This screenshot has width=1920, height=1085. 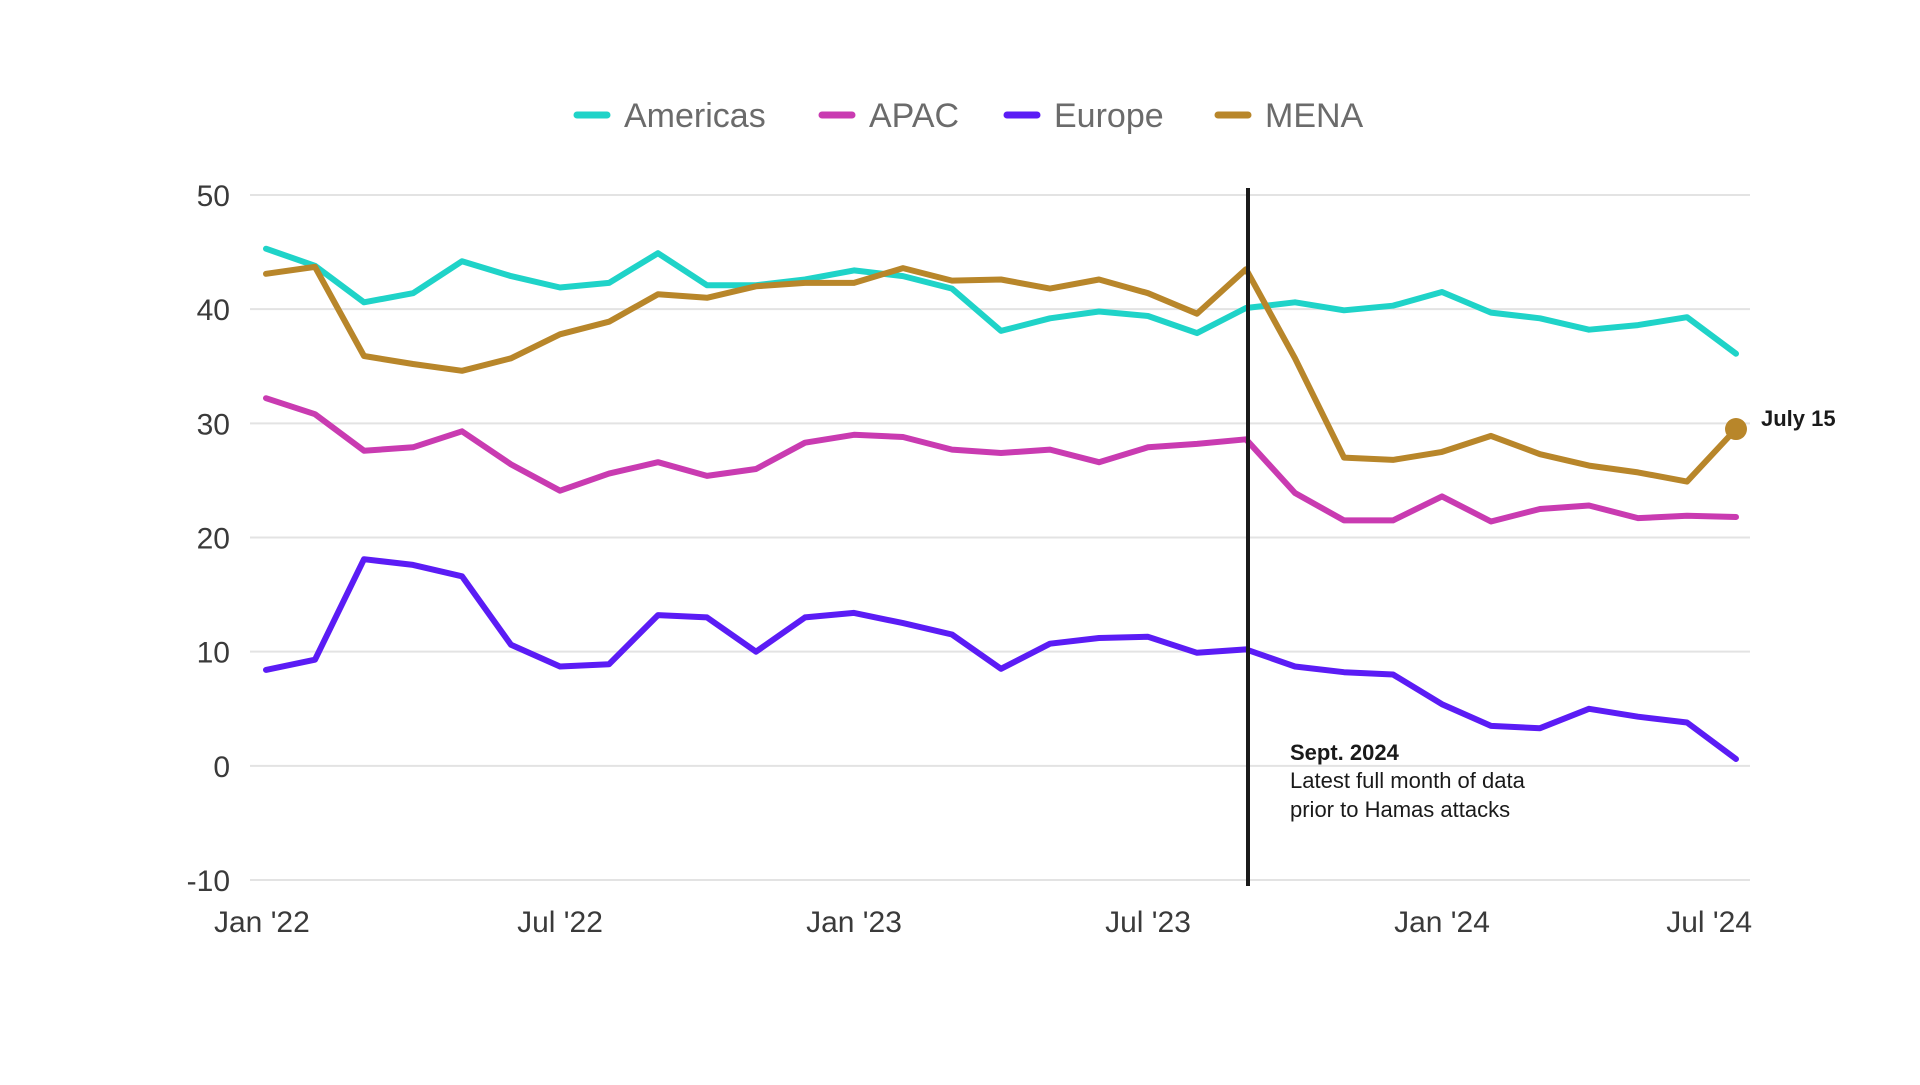 What do you see at coordinates (1709, 922) in the screenshot?
I see `x-tick-label: Jul '24` at bounding box center [1709, 922].